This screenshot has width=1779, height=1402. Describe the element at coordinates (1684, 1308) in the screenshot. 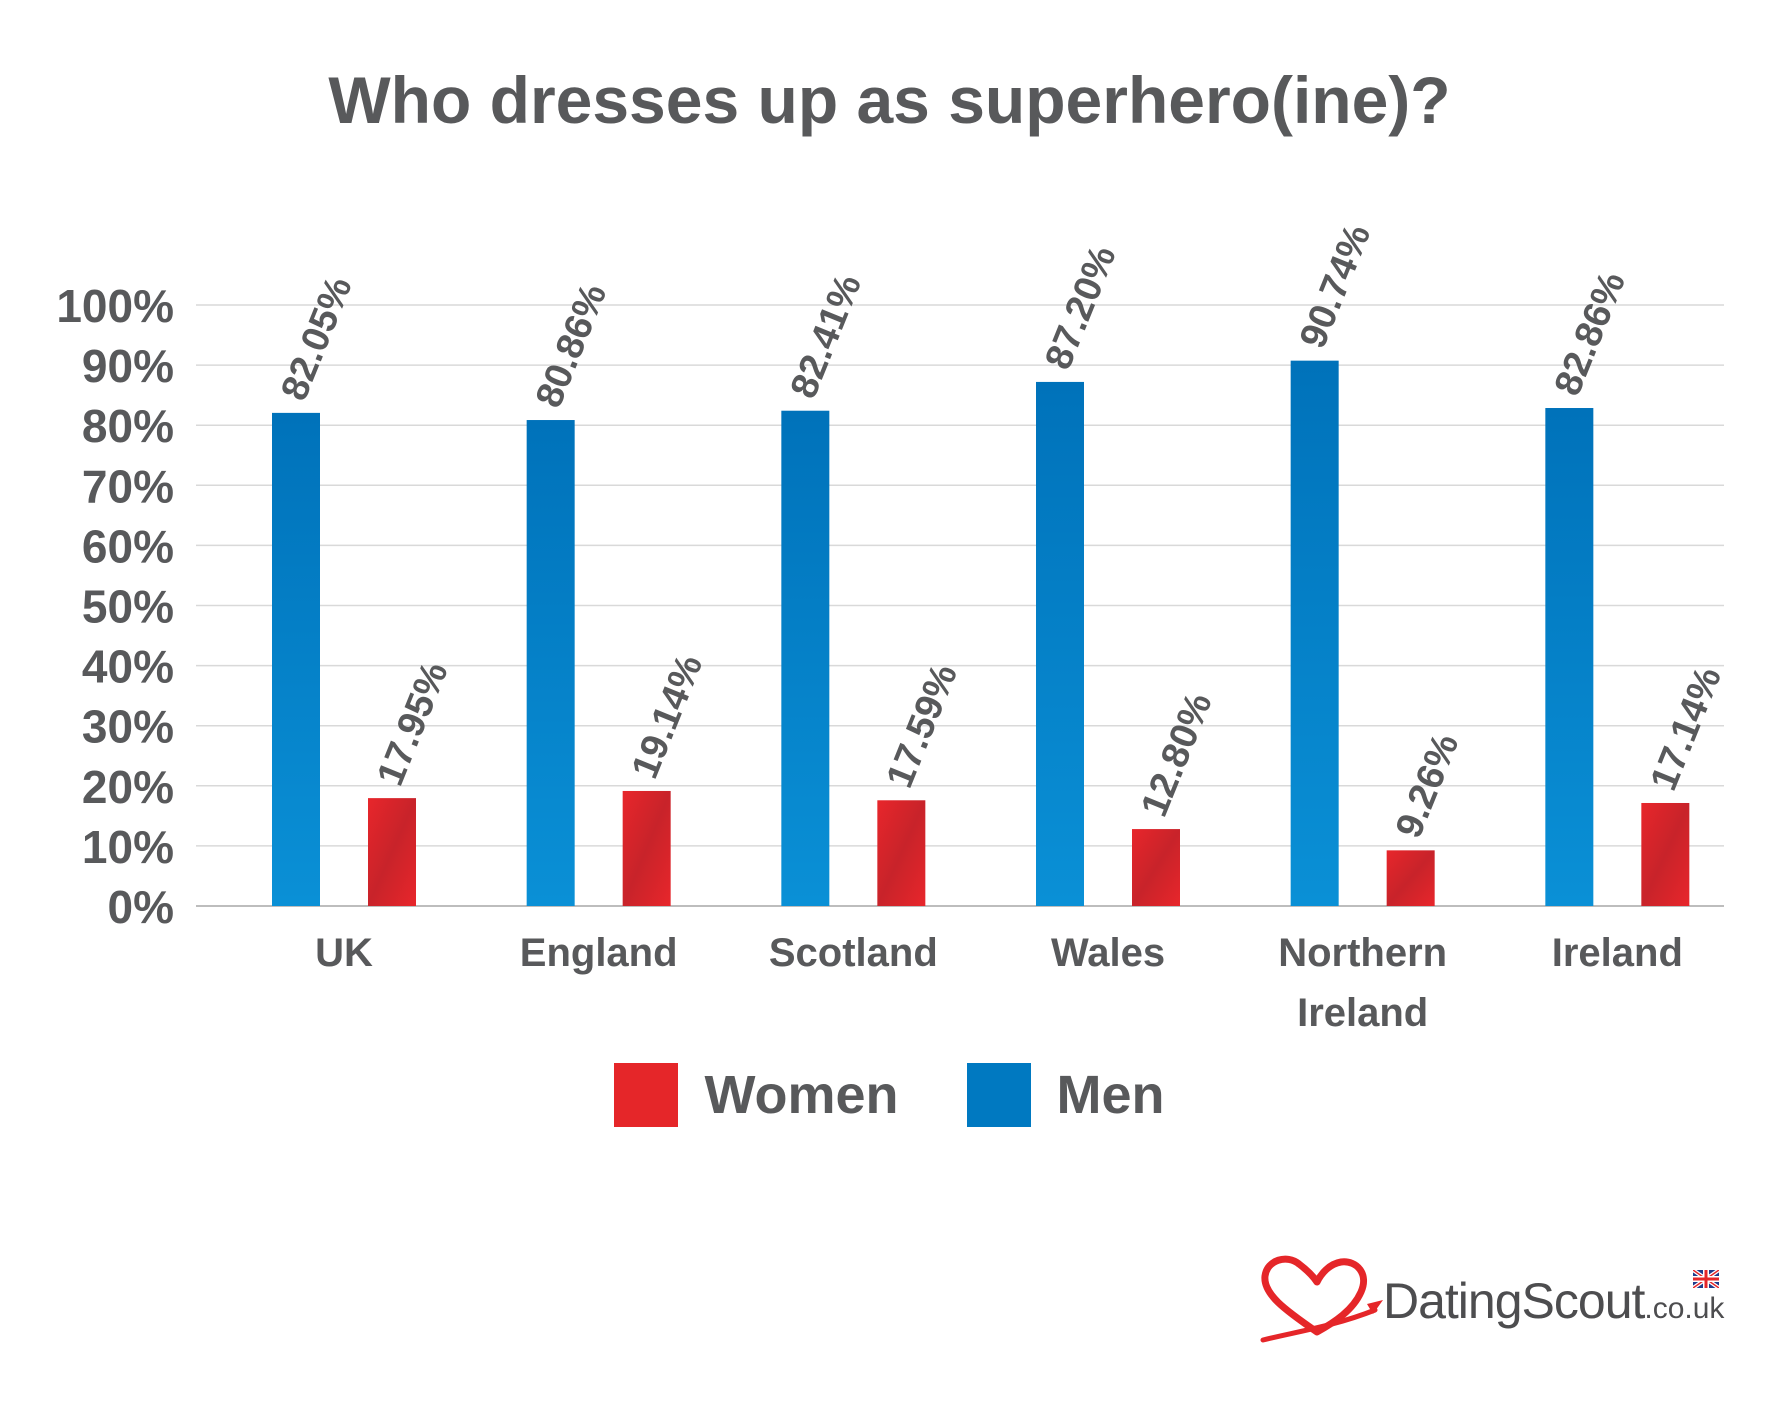

I see `brand-tld: .co.uk` at that location.